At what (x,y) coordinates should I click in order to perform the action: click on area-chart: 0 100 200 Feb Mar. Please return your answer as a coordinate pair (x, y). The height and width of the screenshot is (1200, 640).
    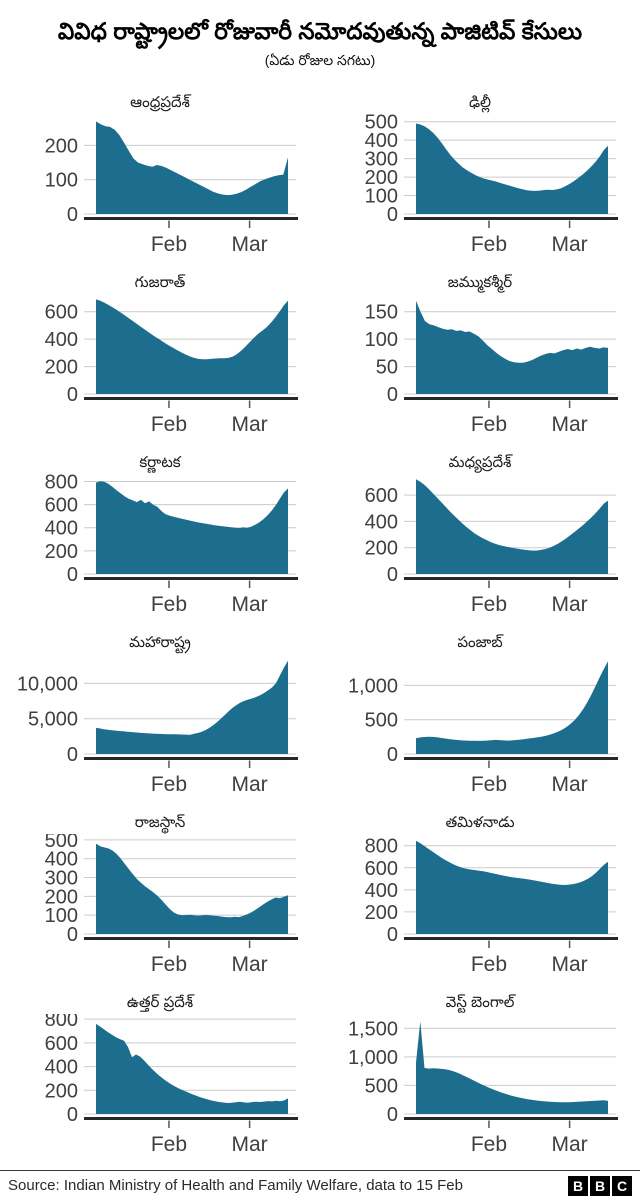
    Looking at the image, I should click on (171, 188).